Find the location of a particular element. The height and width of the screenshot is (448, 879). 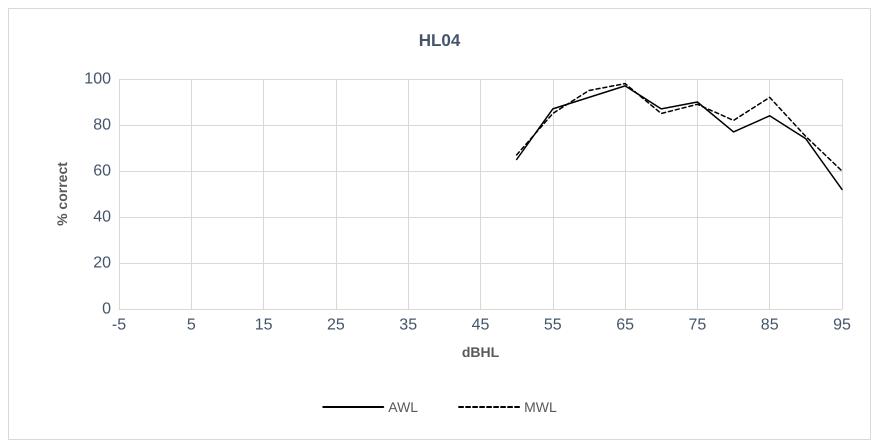

x-axis-title: dBHL is located at coordinates (481, 352).